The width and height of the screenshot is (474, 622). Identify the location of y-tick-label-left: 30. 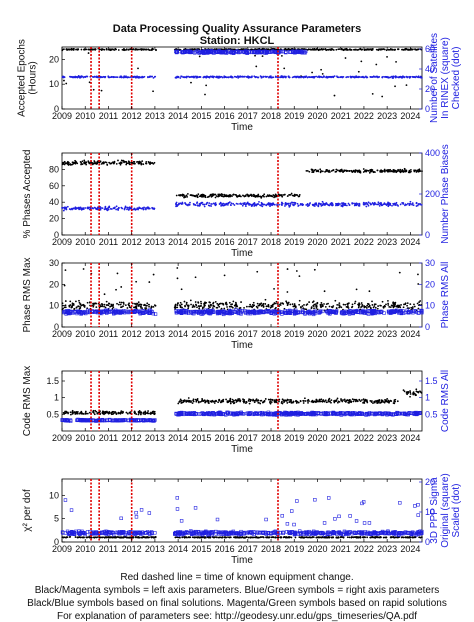
(54, 263).